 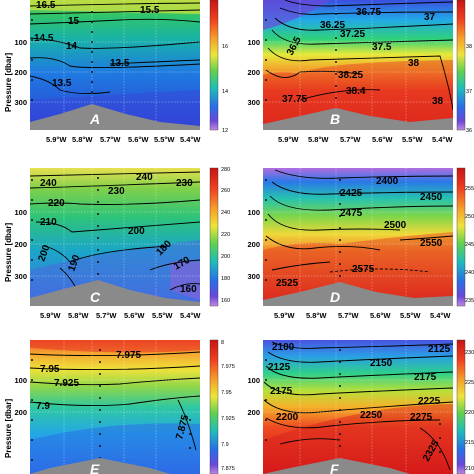 What do you see at coordinates (332, 25) in the screenshot?
I see `contour-label-b-36-25: 36.25` at bounding box center [332, 25].